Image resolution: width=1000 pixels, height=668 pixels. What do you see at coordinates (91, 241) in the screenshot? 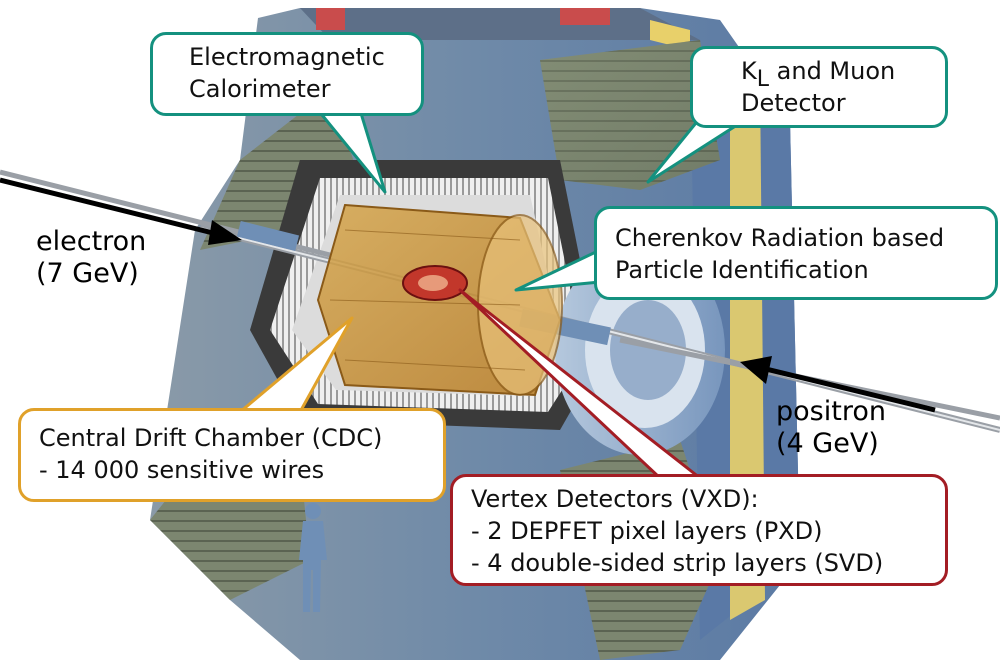
I see `electron-name: electron` at bounding box center [91, 241].